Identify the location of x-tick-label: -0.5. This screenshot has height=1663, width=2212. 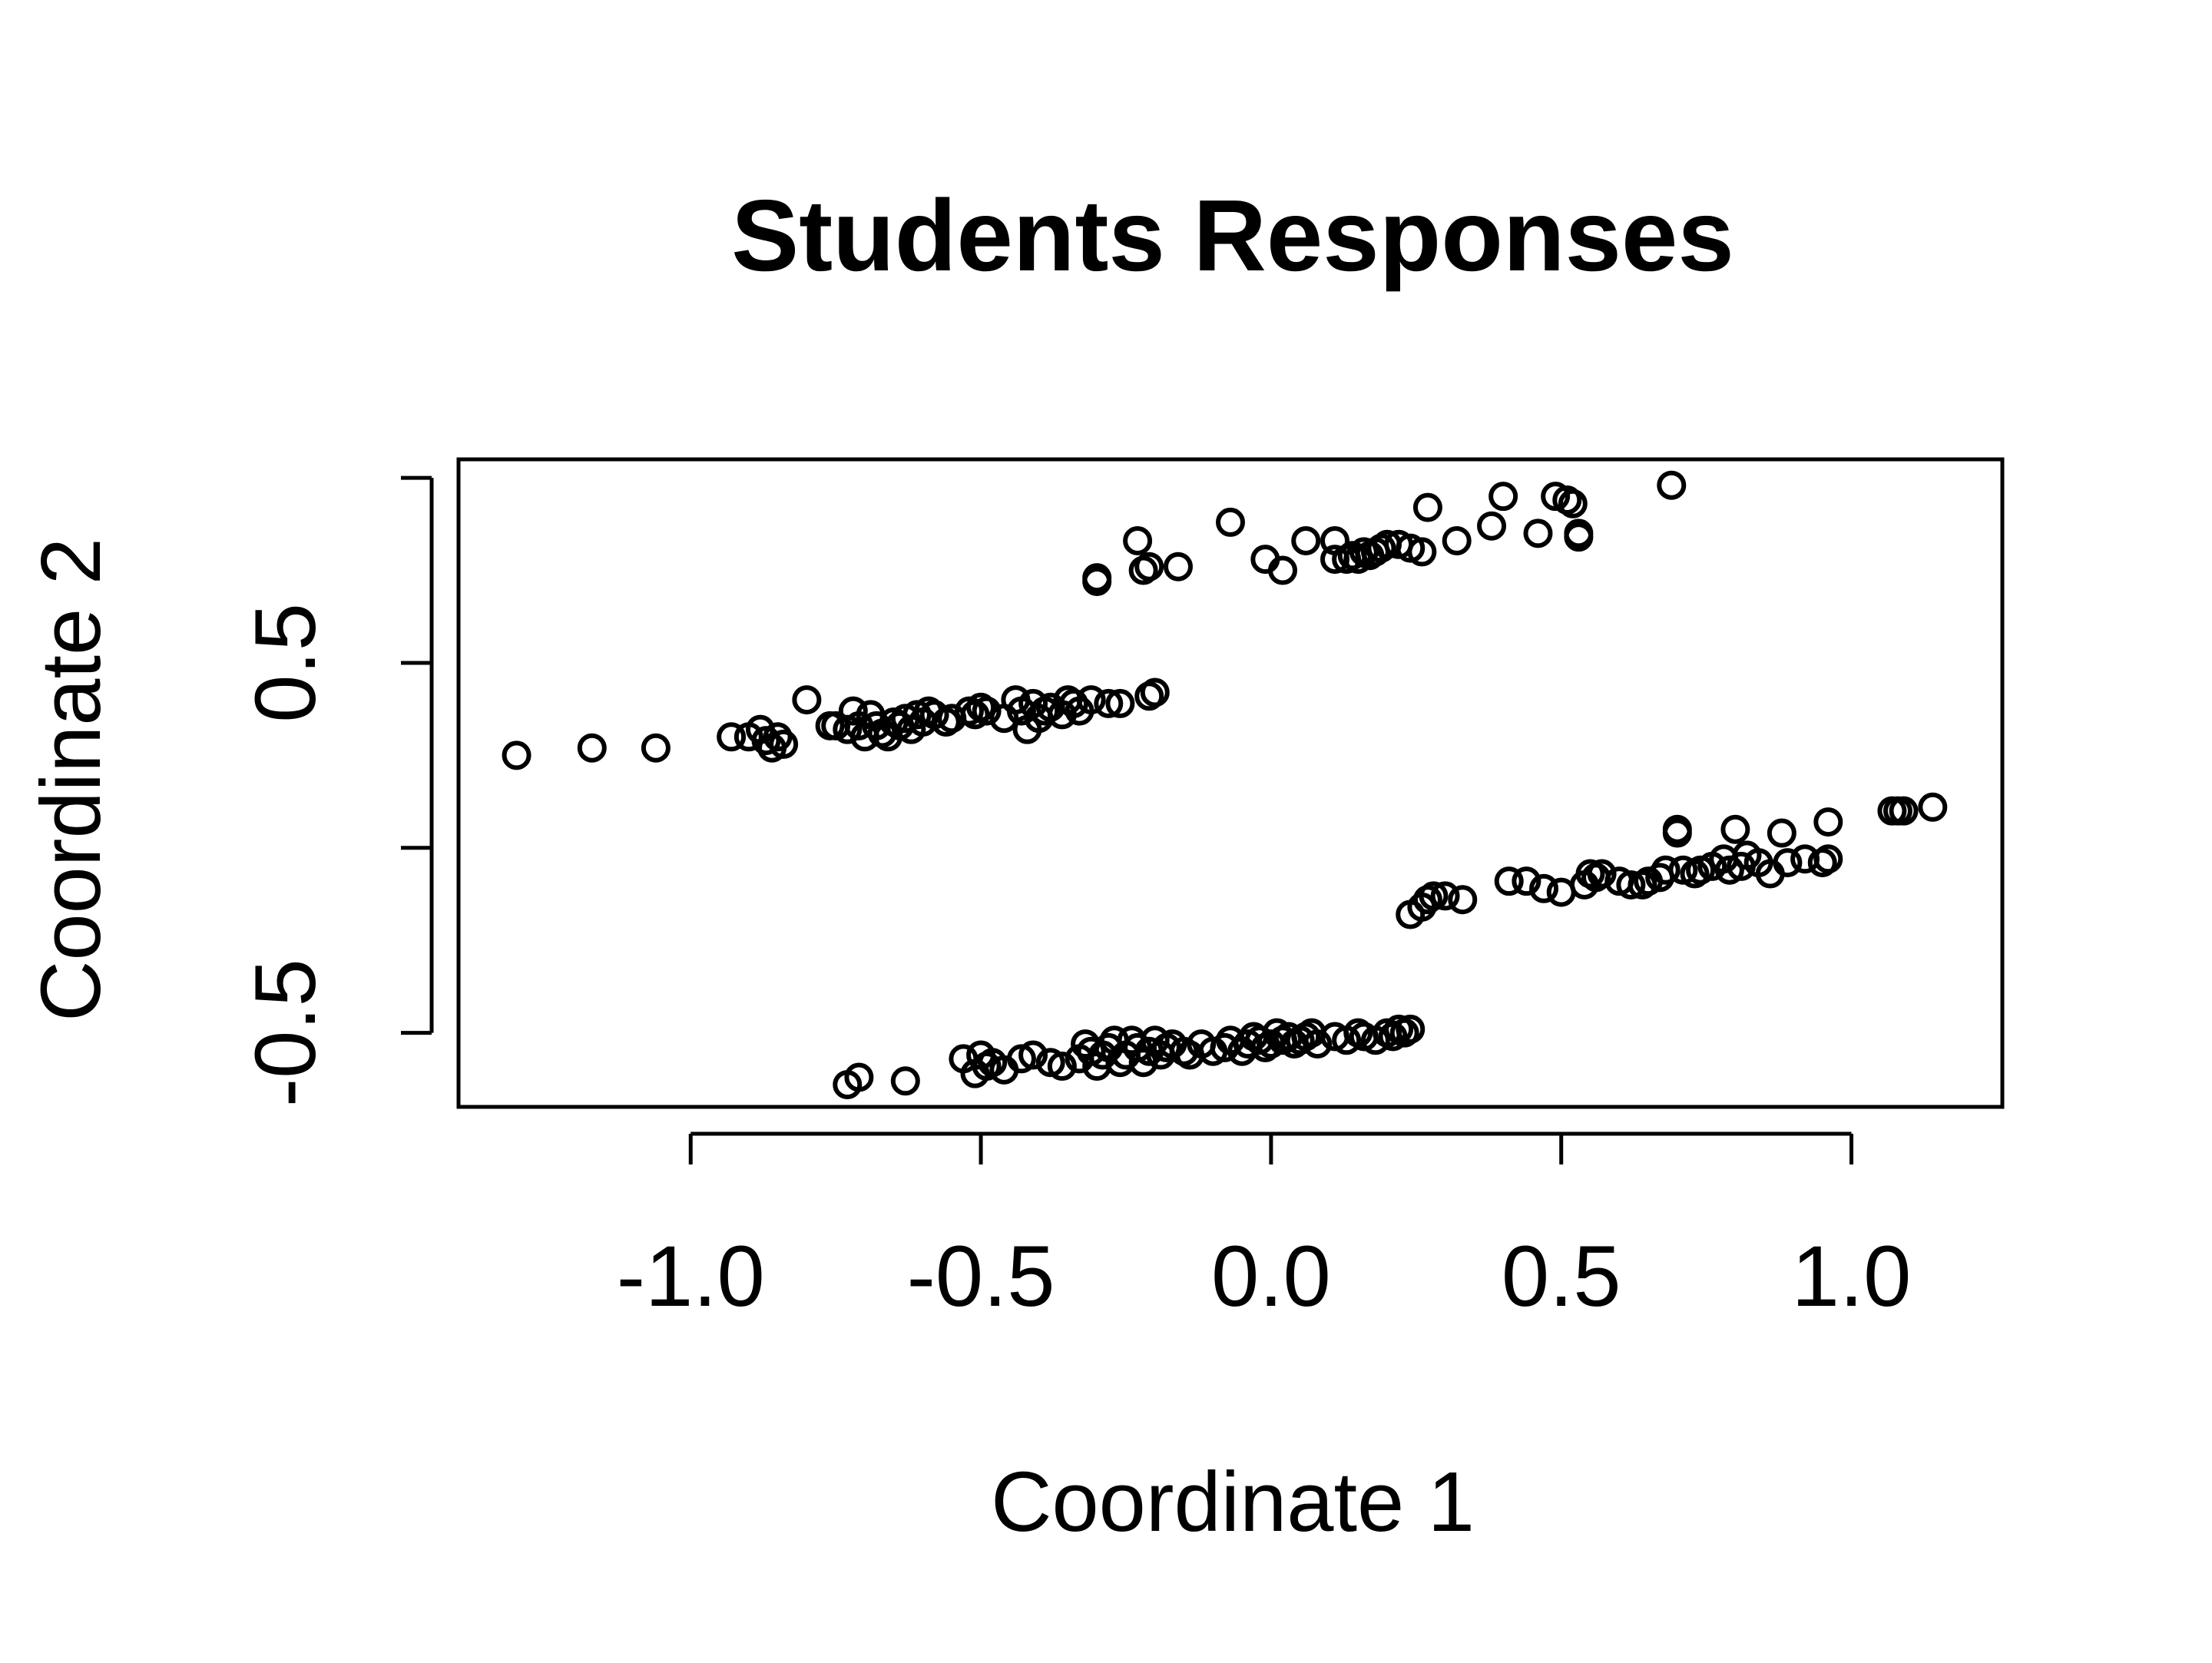
(981, 1276).